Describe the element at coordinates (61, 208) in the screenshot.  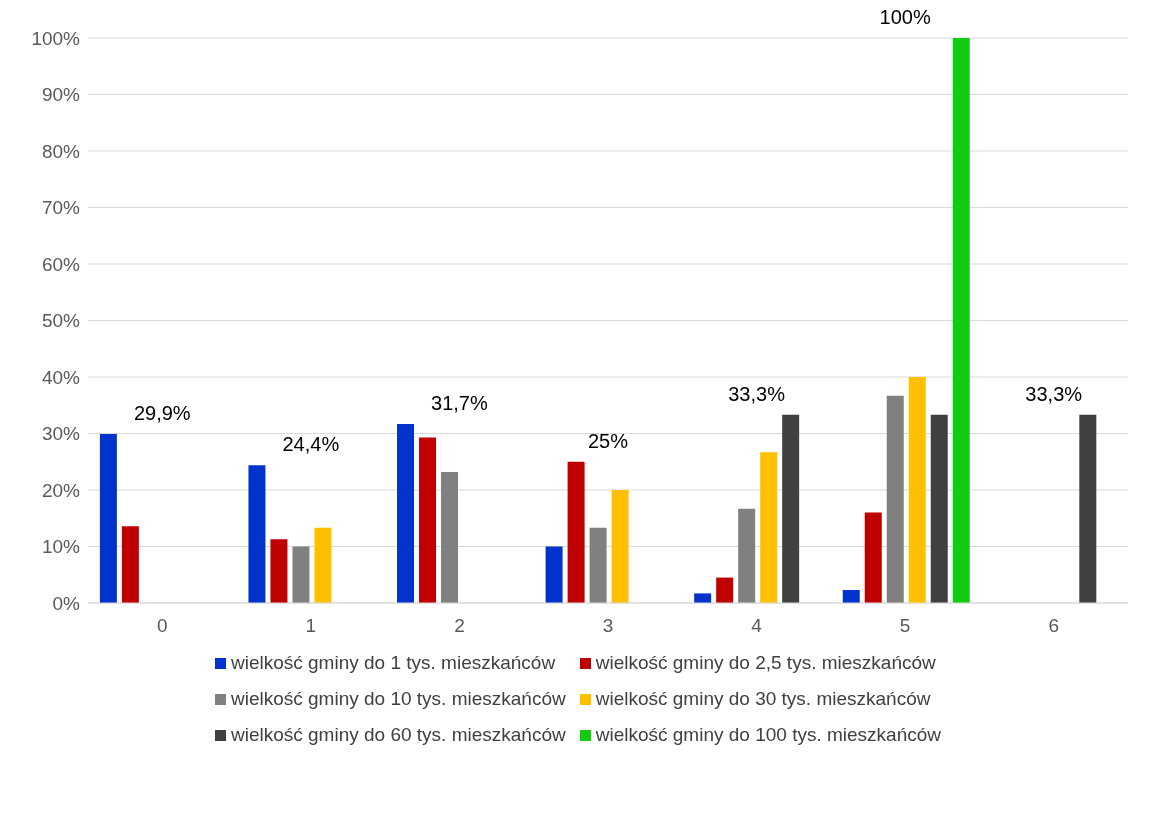
I see `y-tick-label: 70%` at that location.